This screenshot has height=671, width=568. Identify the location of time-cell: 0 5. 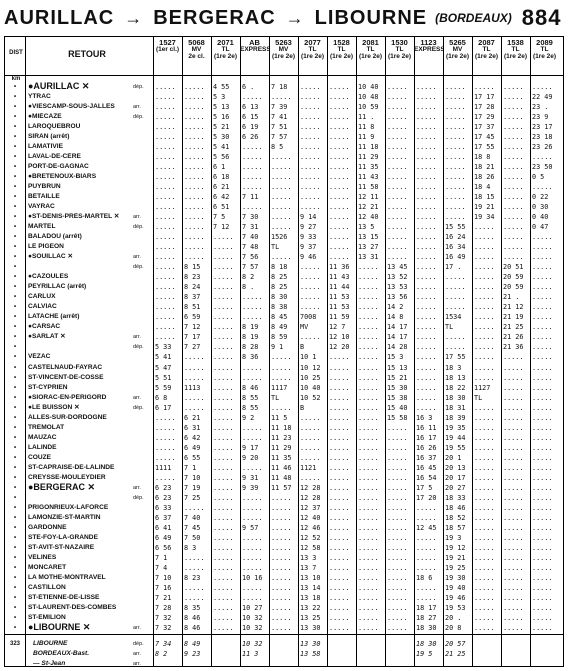
(538, 177).